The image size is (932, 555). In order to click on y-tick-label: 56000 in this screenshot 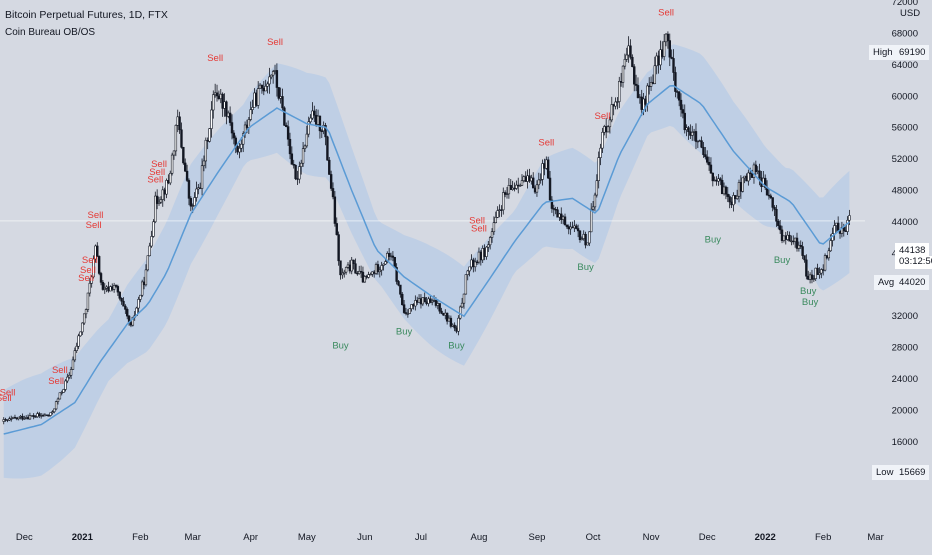, I will do `click(905, 128)`.